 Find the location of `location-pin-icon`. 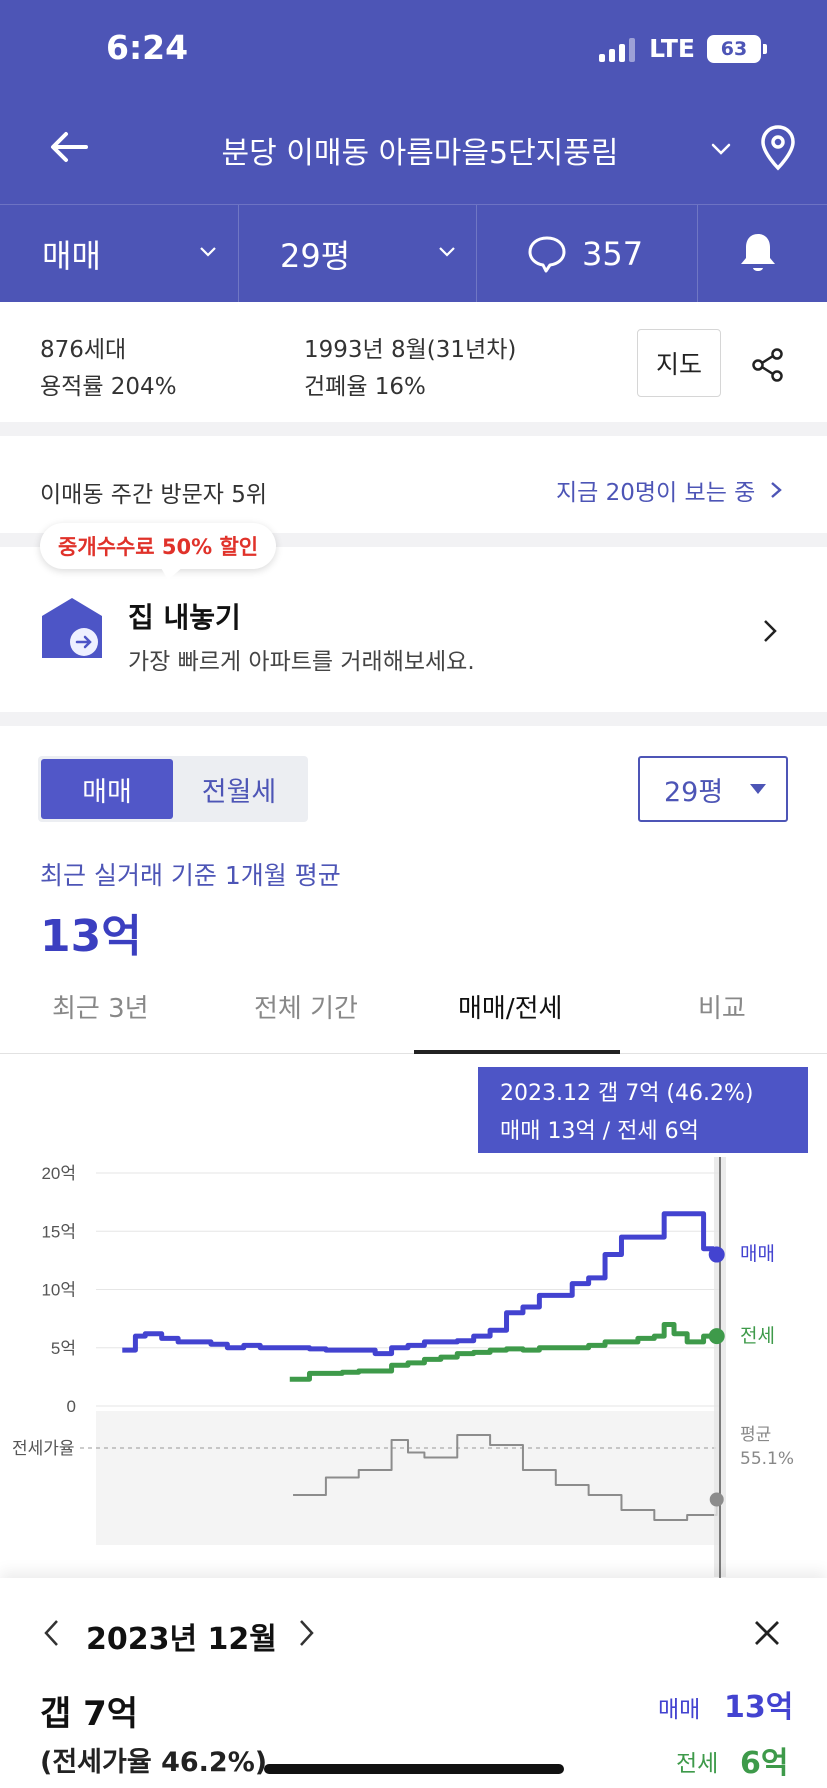

location-pin-icon is located at coordinates (778, 148).